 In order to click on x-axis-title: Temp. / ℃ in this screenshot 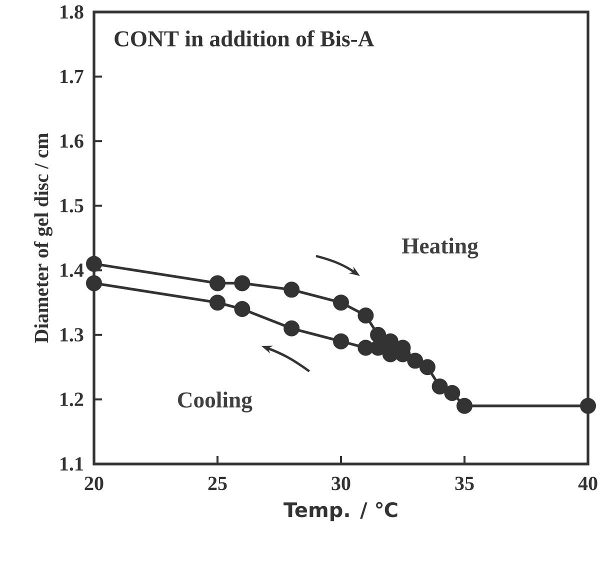, I will do `click(341, 512)`.